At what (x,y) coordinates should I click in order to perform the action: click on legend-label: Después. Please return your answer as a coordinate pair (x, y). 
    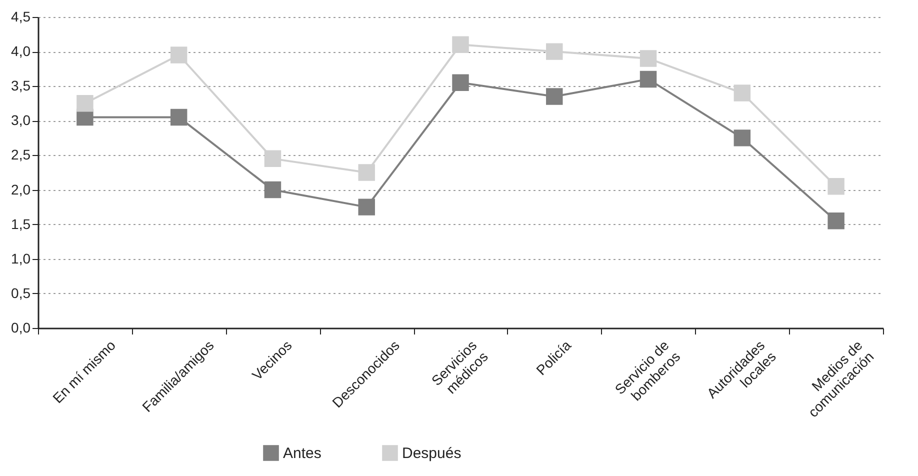
    Looking at the image, I should click on (432, 453).